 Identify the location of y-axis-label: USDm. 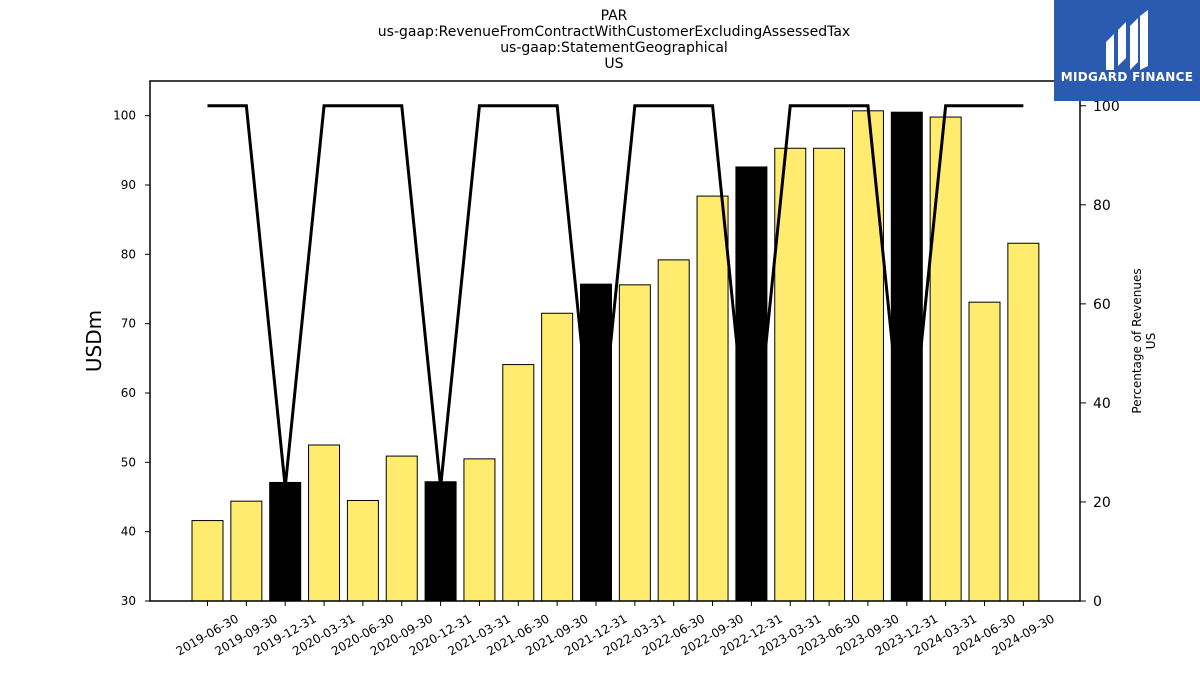
(94, 341).